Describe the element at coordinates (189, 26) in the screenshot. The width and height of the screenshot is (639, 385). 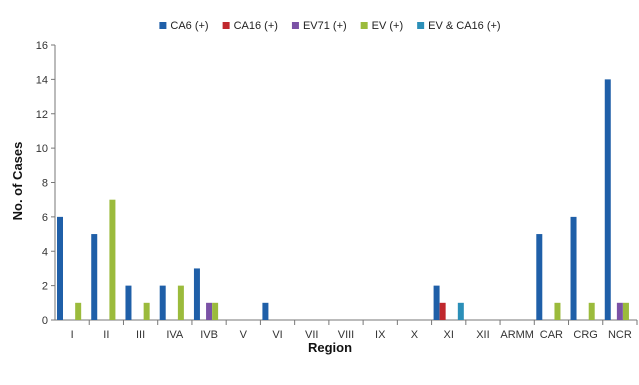
I see `legend-label: CA6 (+)` at that location.